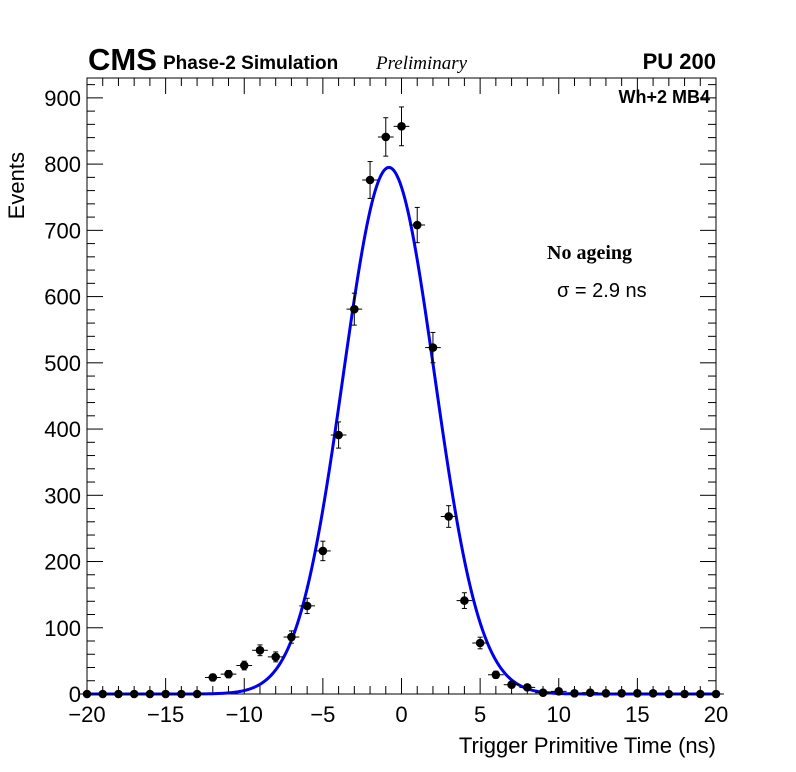 This screenshot has height=772, width=796. Describe the element at coordinates (637, 714) in the screenshot. I see `x-tick-label: 15` at that location.